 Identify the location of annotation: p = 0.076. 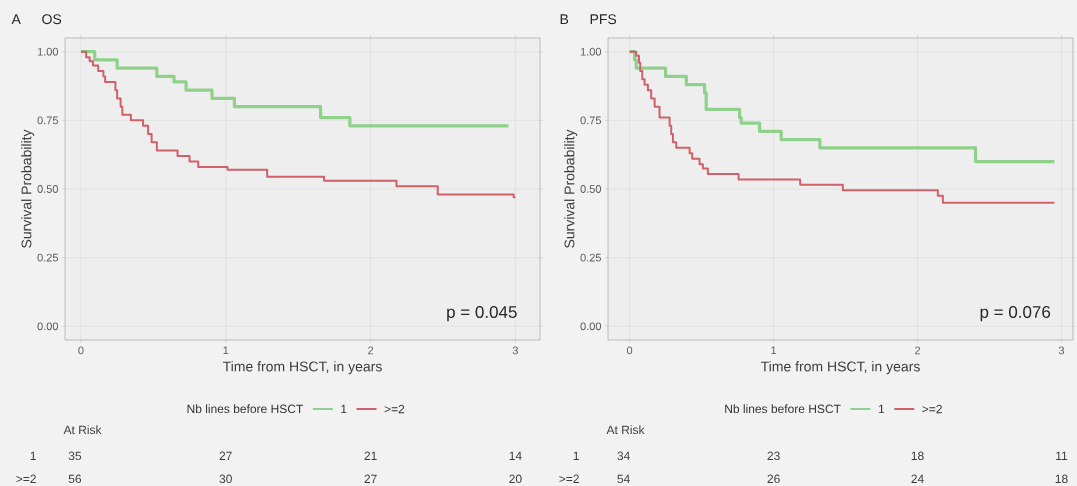
(1015, 313).